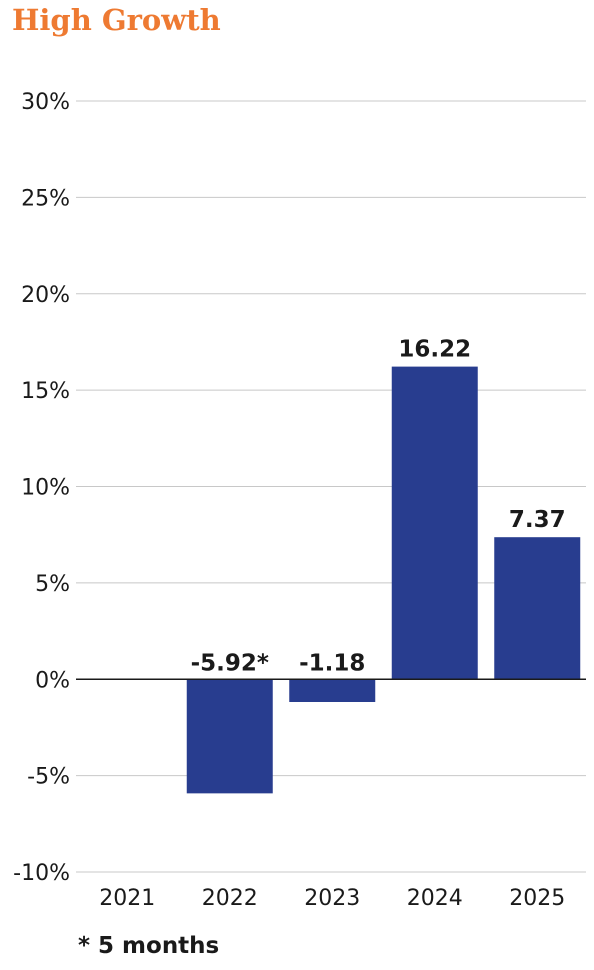  I want to click on x-category-2022: 2022, so click(230, 898).